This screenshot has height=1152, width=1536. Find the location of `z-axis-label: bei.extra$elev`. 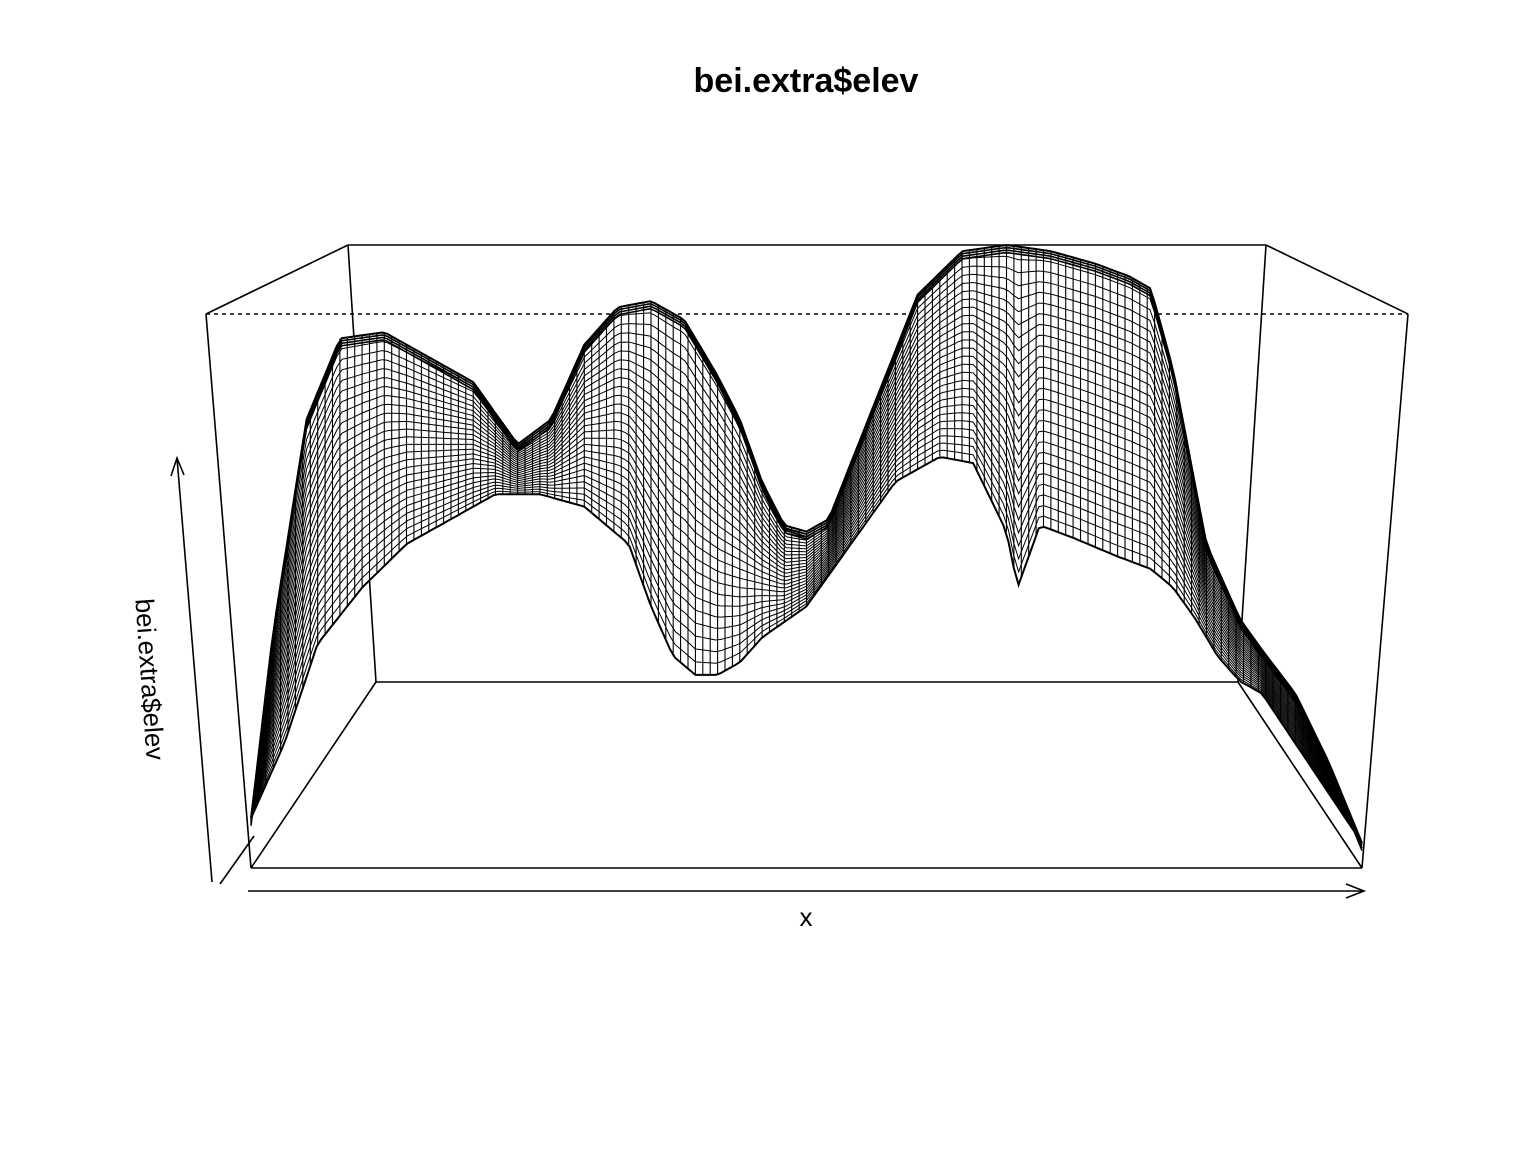

z-axis-label: bei.extra$elev is located at coordinates (149, 680).